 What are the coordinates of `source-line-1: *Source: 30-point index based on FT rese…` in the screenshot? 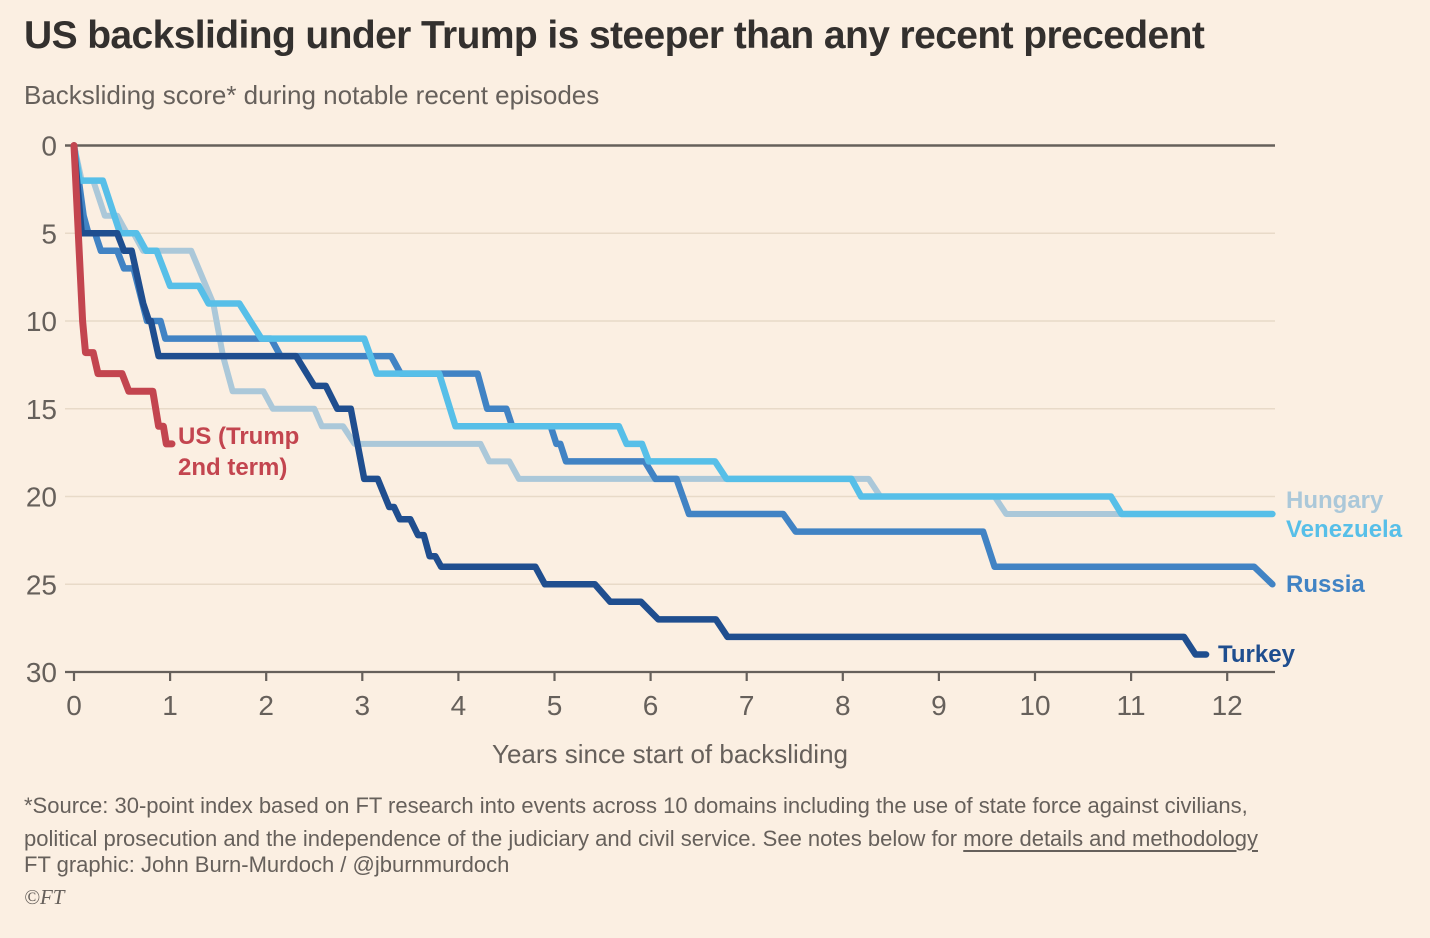 It's located at (636, 805).